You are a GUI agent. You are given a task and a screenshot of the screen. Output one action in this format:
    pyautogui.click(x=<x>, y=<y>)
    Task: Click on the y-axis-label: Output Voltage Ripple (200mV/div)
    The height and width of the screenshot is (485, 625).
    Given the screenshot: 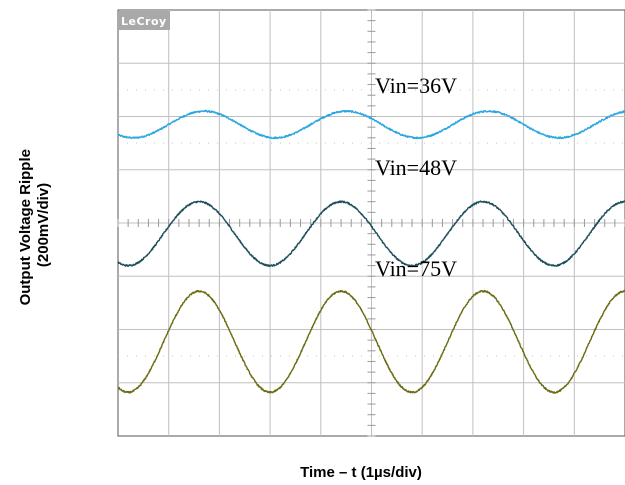 What is the action you would take?
    pyautogui.click(x=34, y=225)
    